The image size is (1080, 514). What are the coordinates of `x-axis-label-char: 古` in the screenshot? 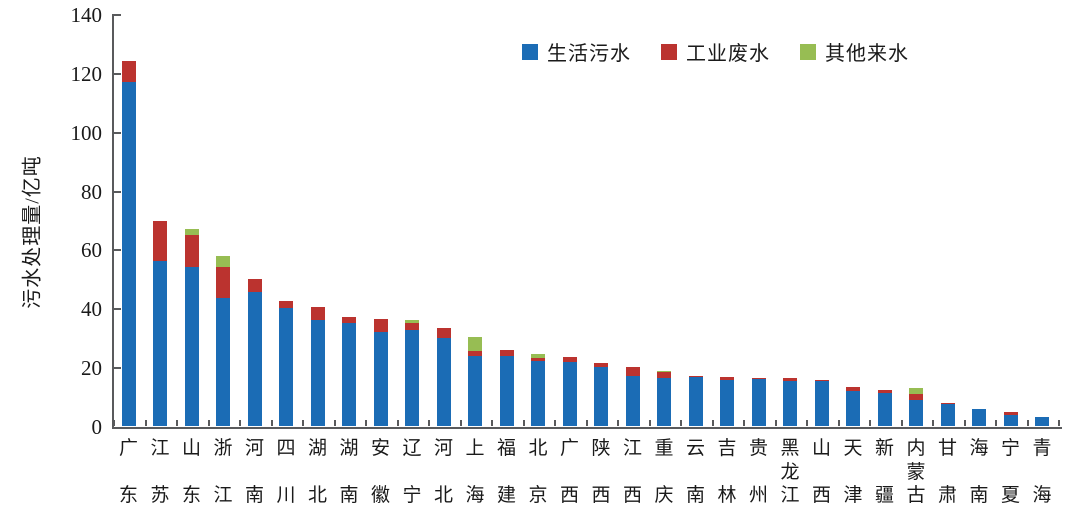 It's located at (916, 495).